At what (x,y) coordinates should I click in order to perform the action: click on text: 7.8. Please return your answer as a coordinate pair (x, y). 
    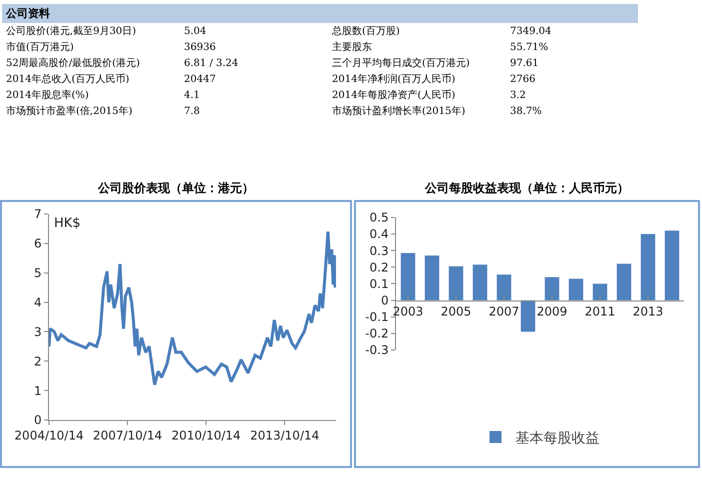
    Looking at the image, I should click on (192, 111).